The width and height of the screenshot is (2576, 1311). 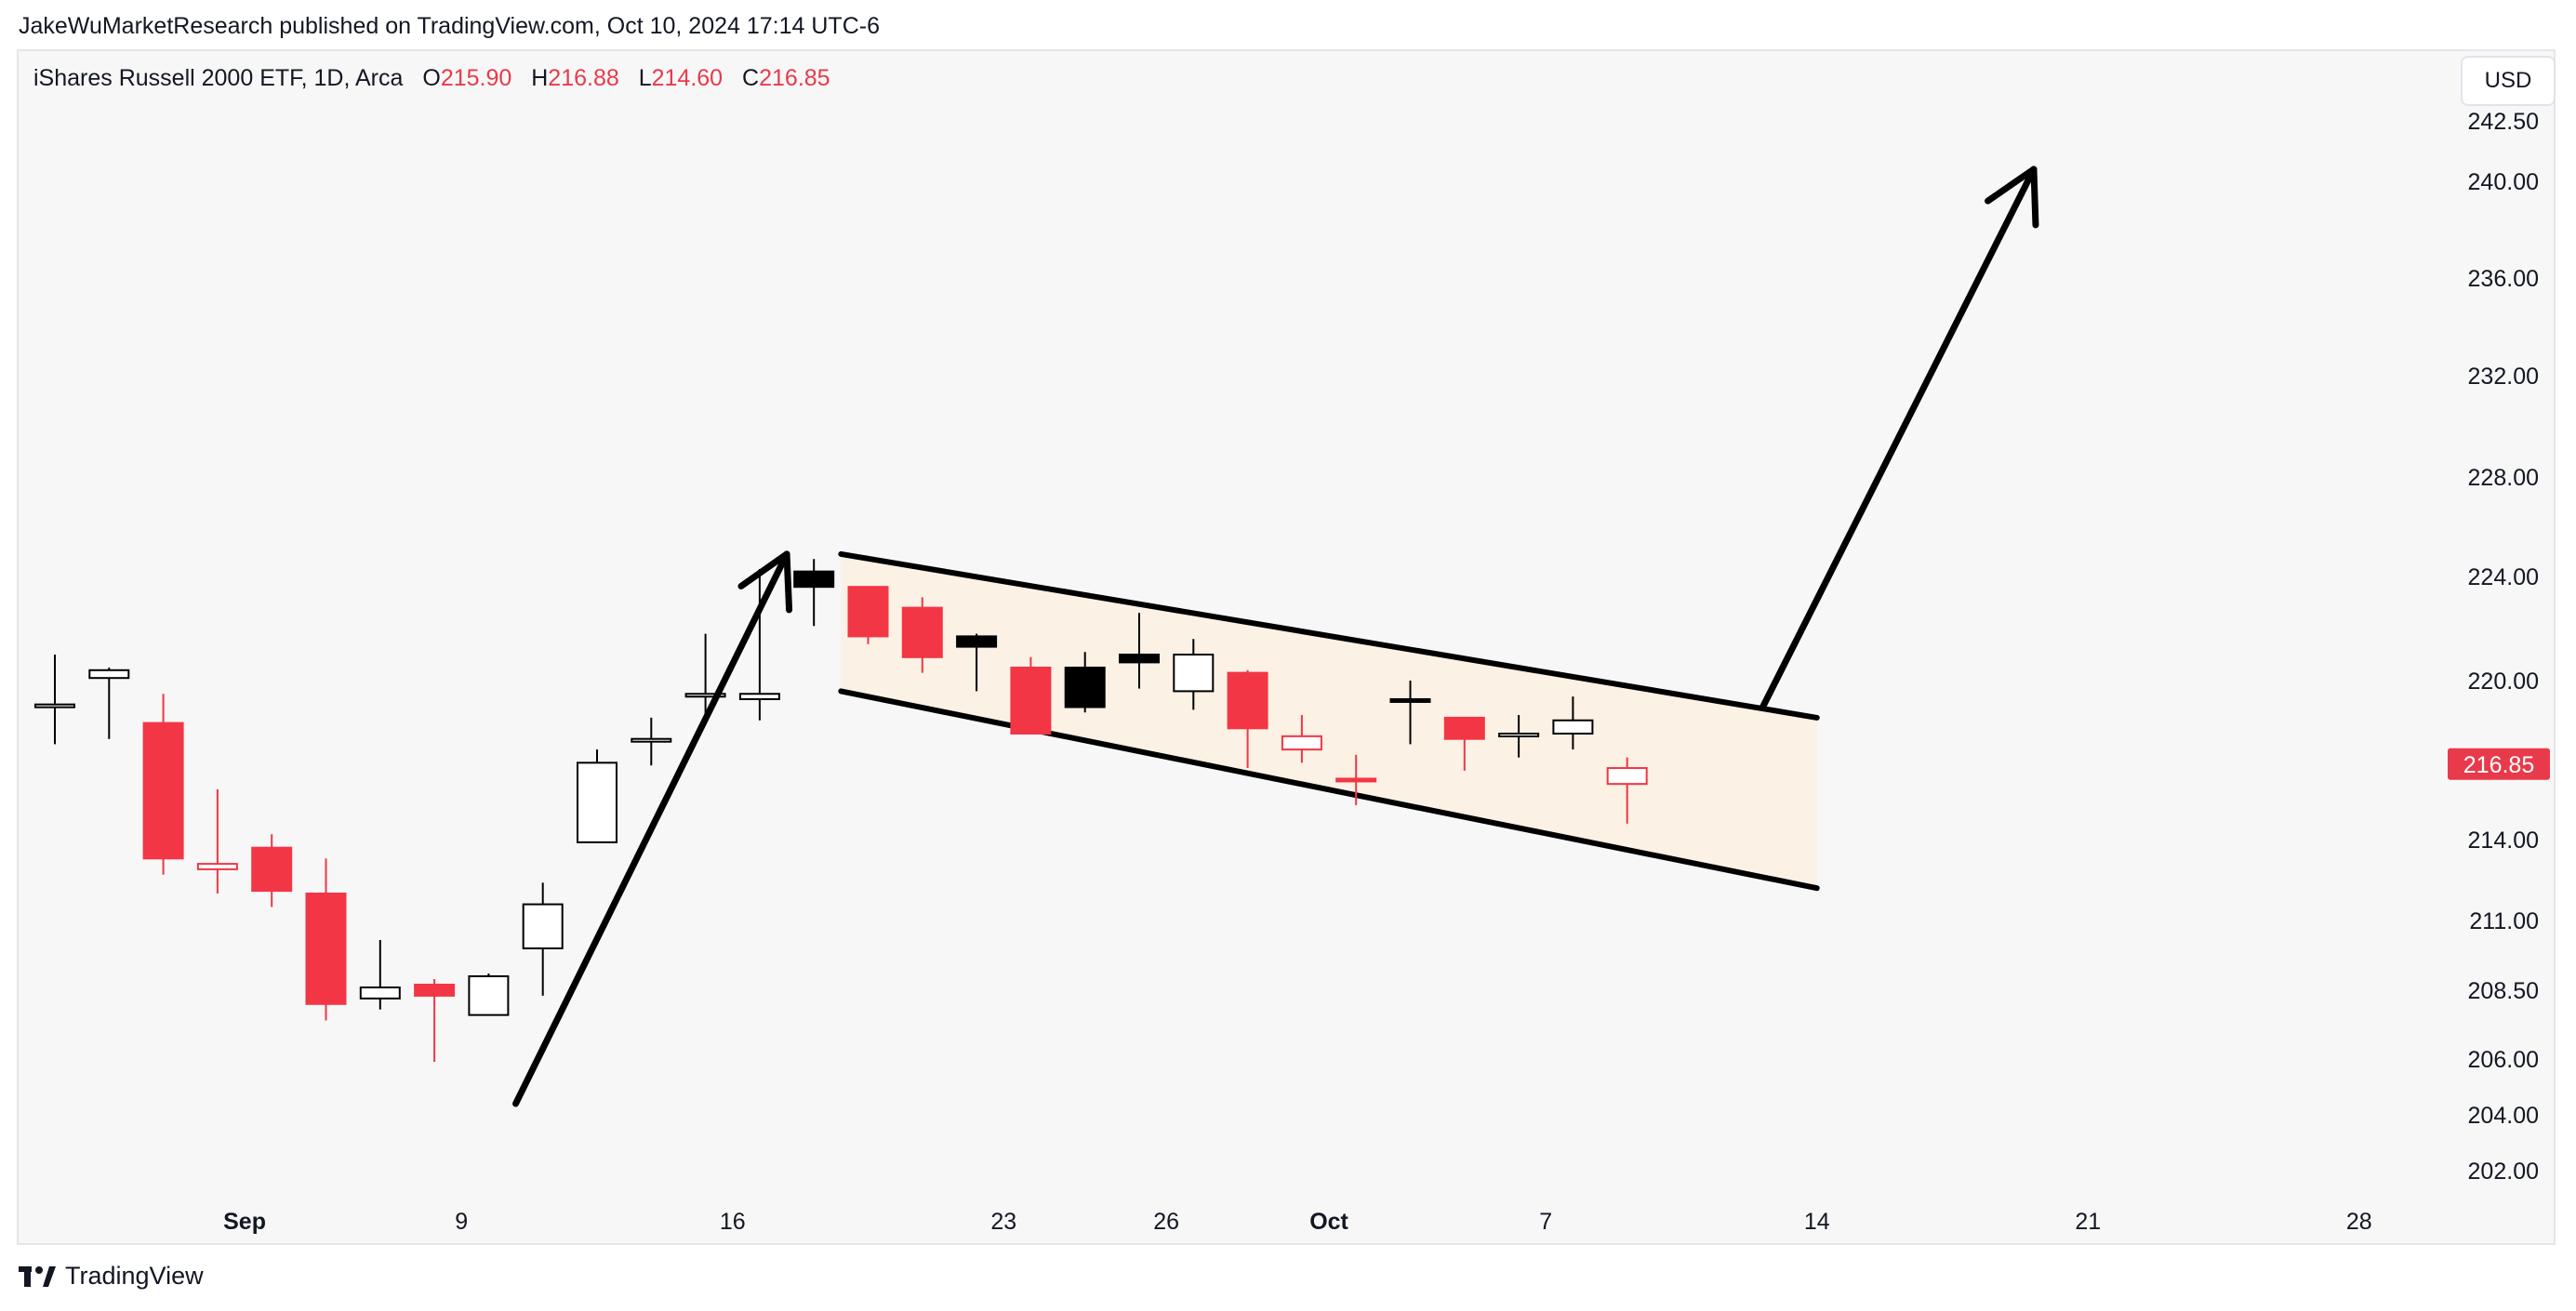 I want to click on channel-upper-line, so click(x=1329, y=635).